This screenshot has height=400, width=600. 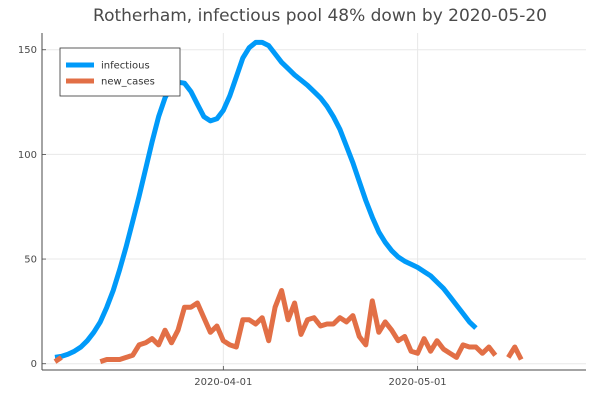 I want to click on y-tick-label: 50, so click(x=30, y=260).